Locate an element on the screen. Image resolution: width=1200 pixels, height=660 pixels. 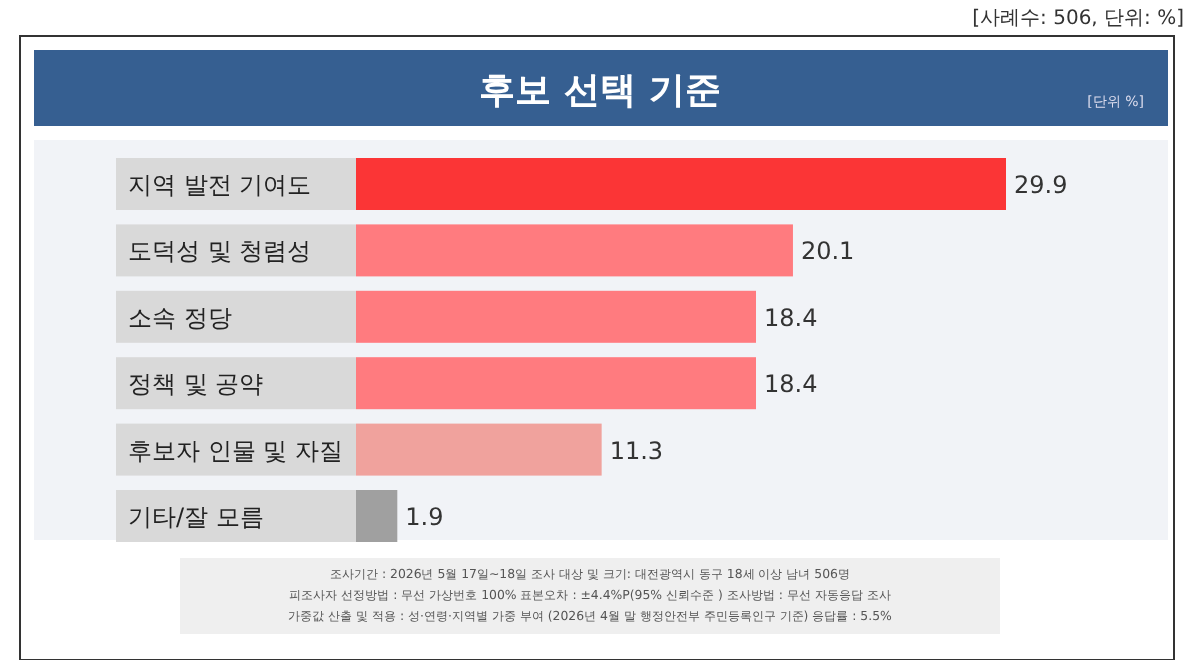
data-label: 20.1 is located at coordinates (827, 251).